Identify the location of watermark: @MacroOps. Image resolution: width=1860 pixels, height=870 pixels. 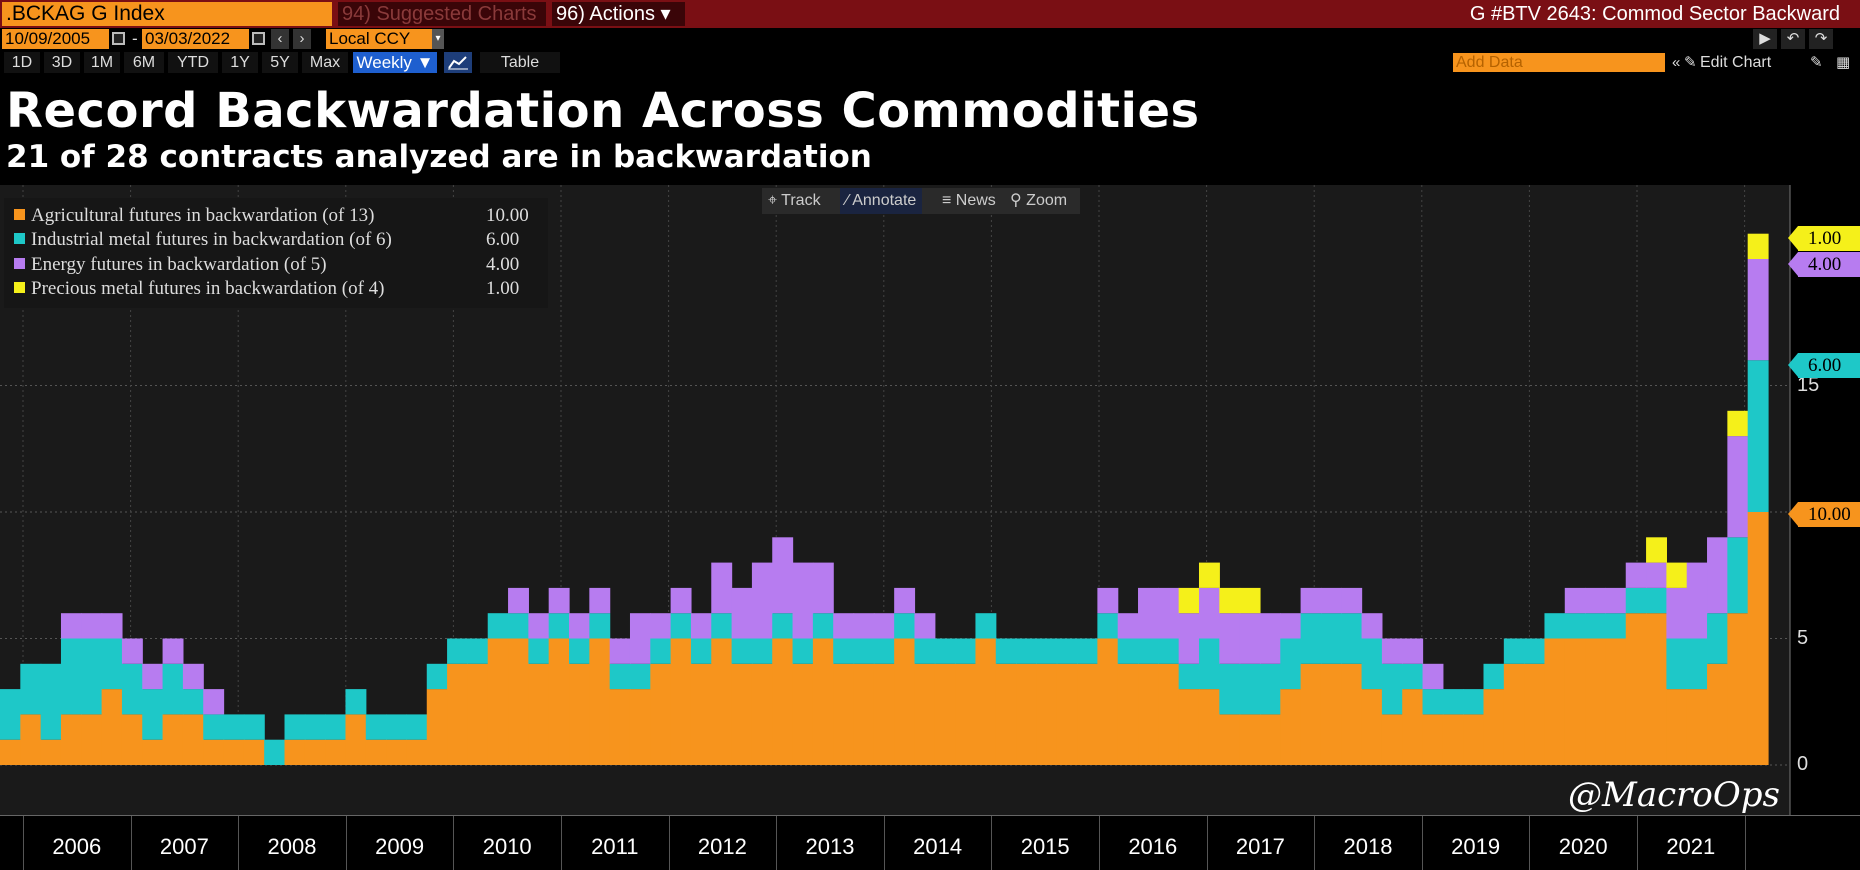
(1674, 795).